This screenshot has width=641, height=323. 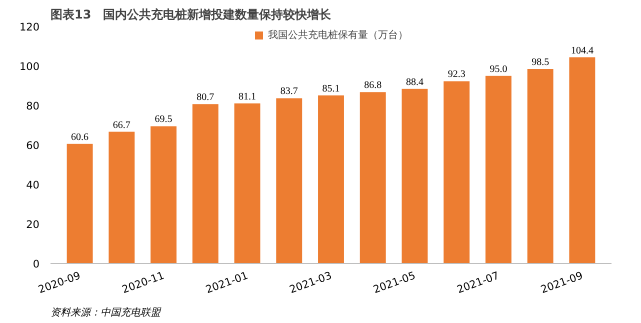 What do you see at coordinates (80, 137) in the screenshot?
I see `text: 60.6` at bounding box center [80, 137].